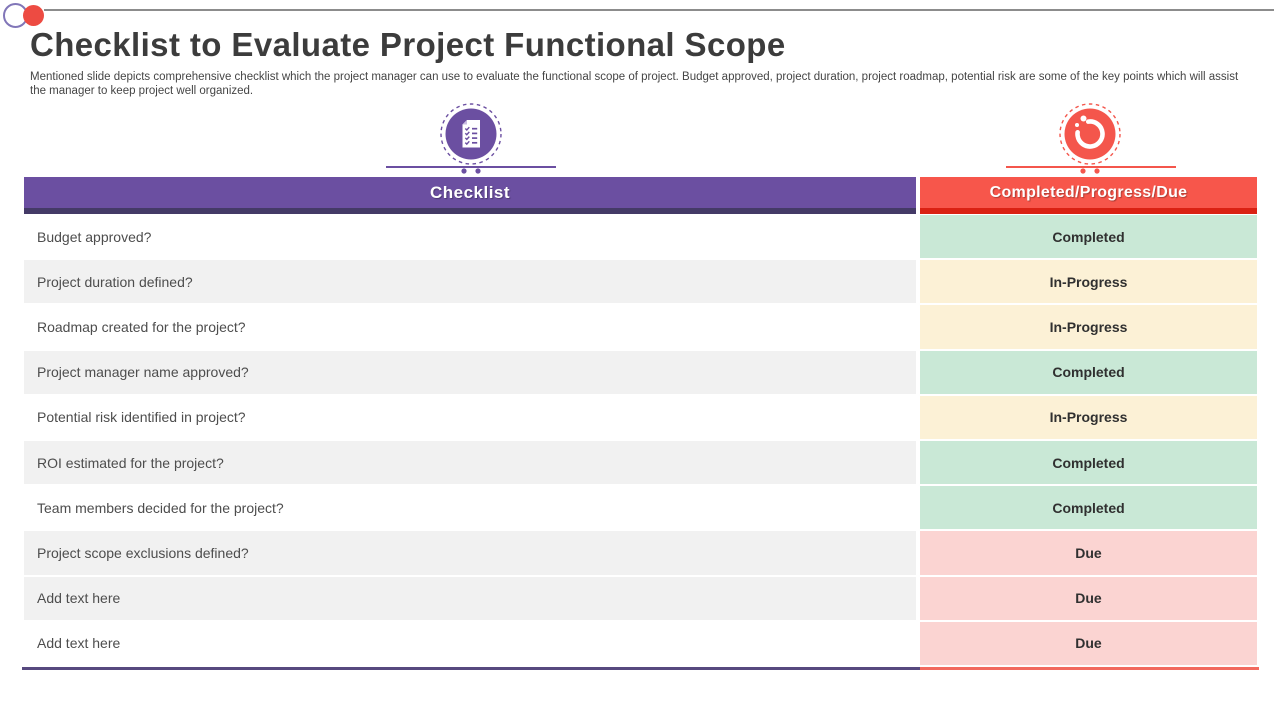  I want to click on checklist-item-label: Budget approved?, so click(94, 236).